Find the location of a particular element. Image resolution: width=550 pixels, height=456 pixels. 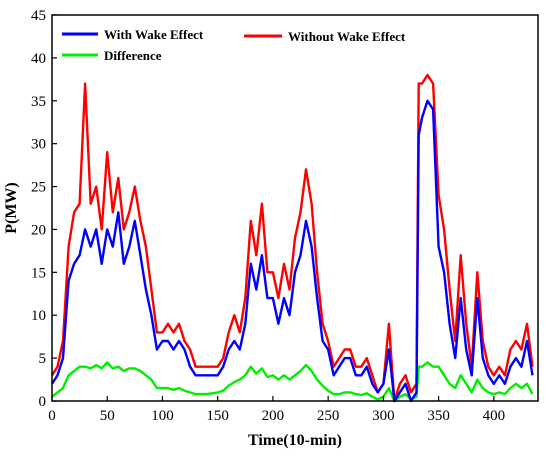

x-tick-label: 250 is located at coordinates (328, 416).